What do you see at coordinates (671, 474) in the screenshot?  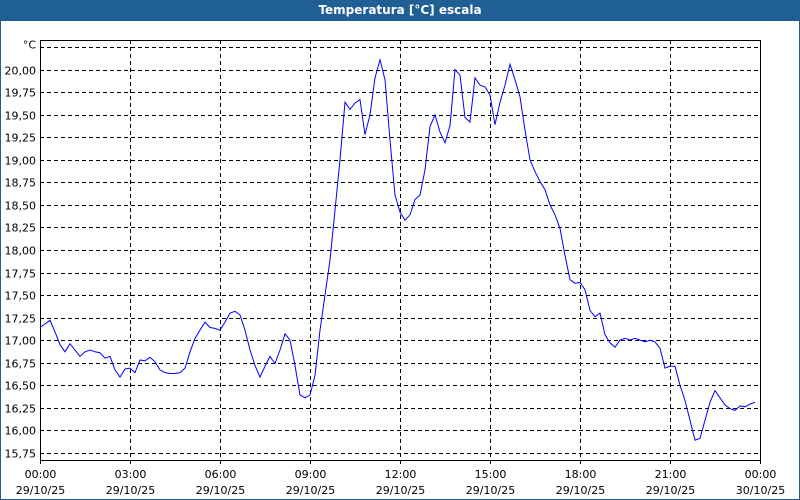 I see `x-tick-time: 21:00` at bounding box center [671, 474].